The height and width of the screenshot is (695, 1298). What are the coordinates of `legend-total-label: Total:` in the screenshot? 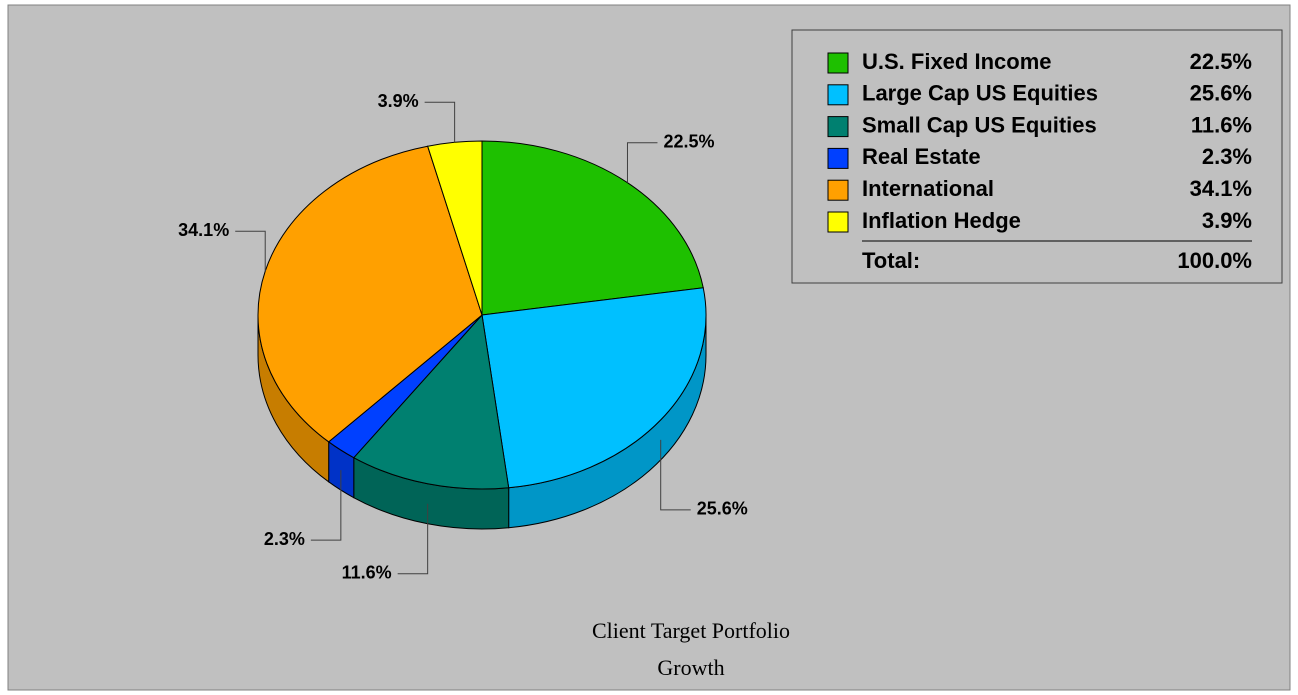 It's located at (891, 260).